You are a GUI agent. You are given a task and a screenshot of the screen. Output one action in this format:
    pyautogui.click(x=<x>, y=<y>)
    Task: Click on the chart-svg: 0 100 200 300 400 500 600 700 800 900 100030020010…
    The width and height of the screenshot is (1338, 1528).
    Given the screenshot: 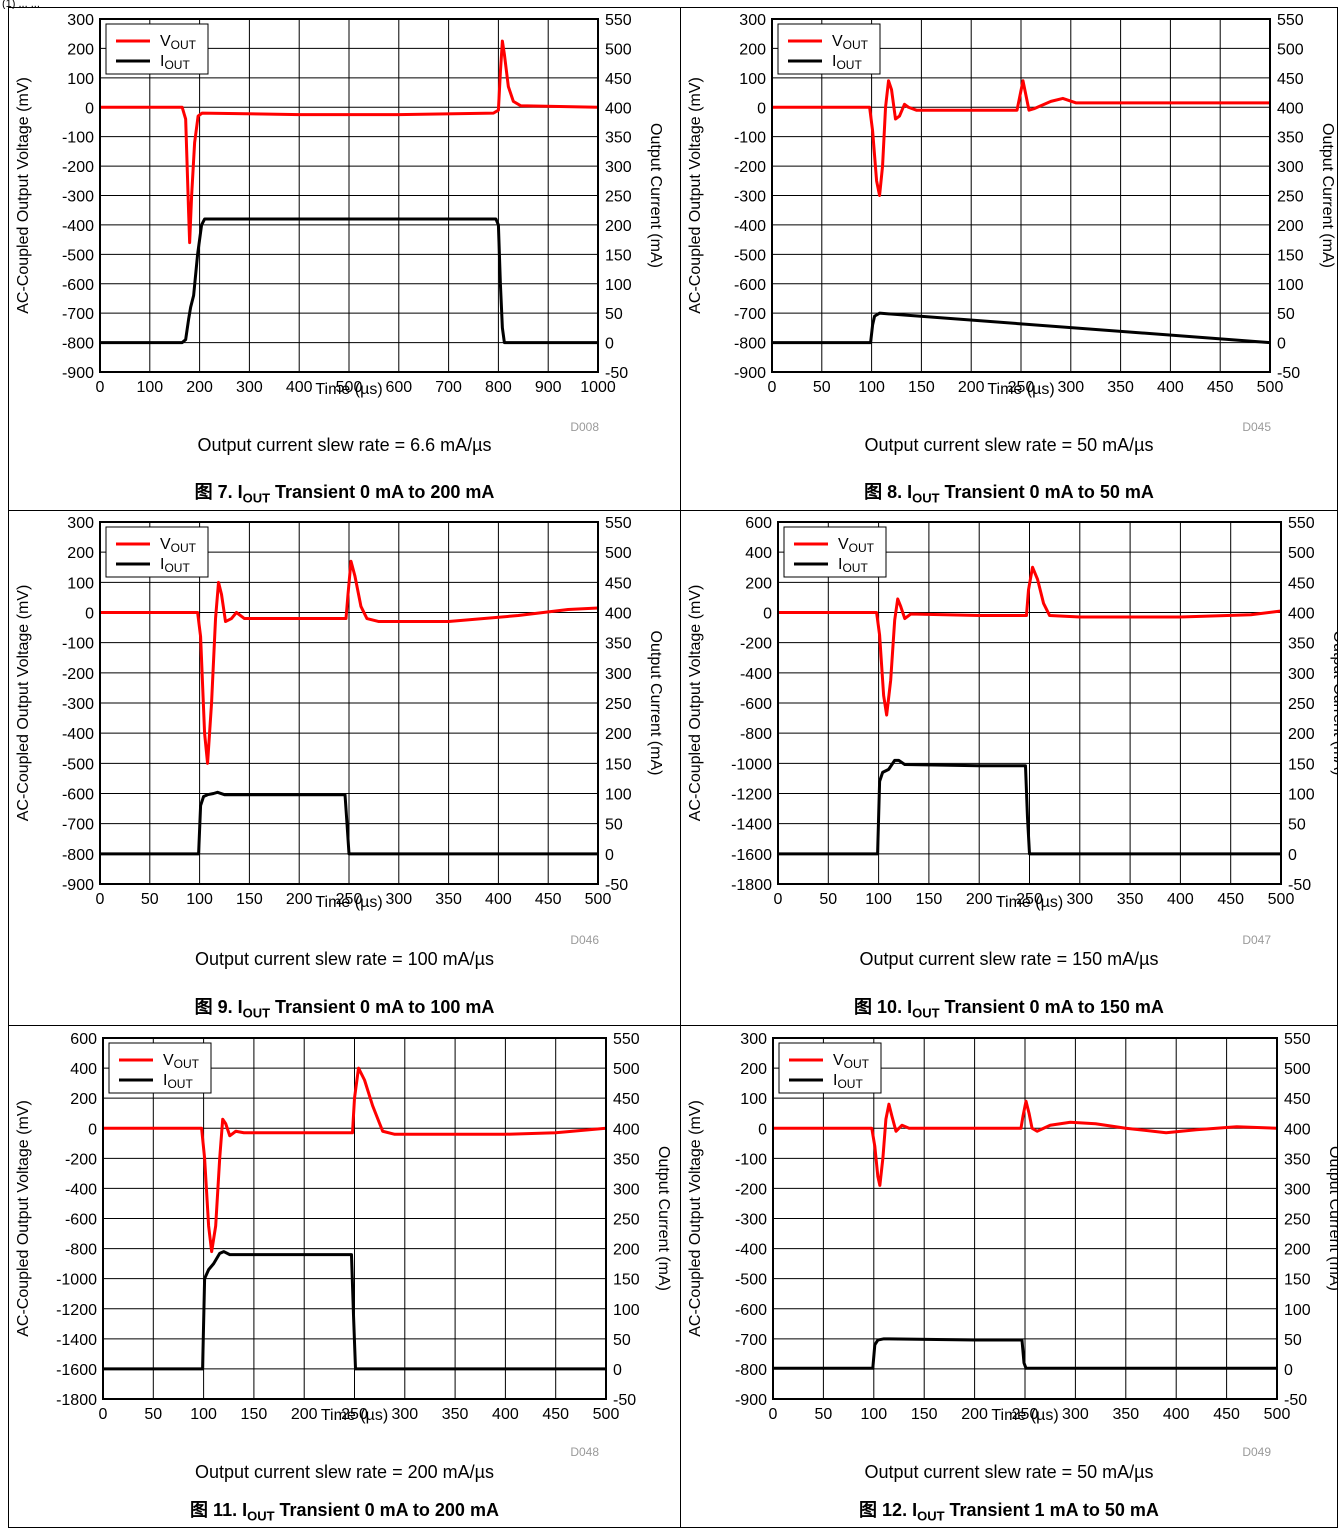 What is the action you would take?
    pyautogui.click(x=339, y=223)
    